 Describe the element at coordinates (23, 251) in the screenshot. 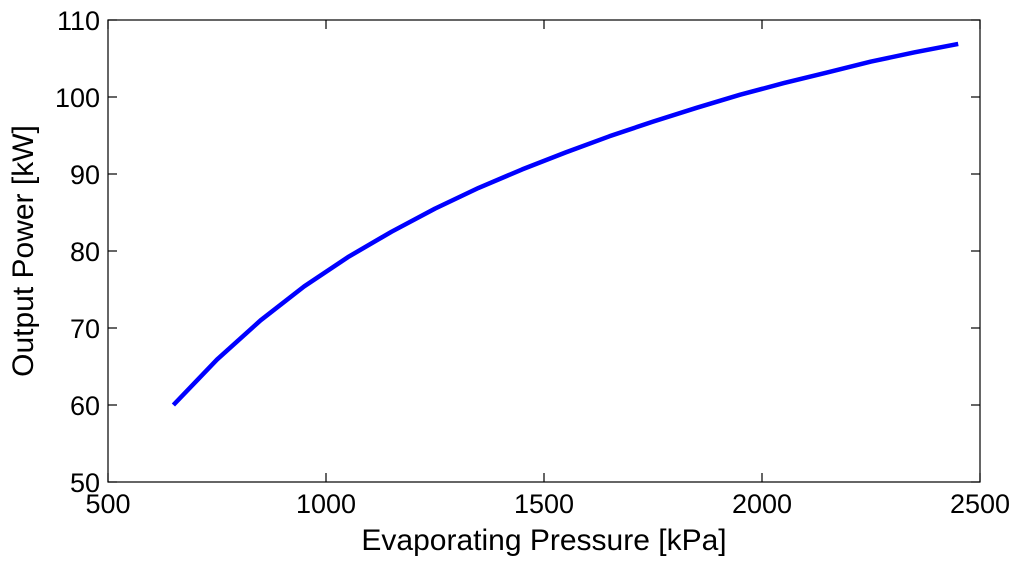

I see `y-axis-label: Output Power [kW]` at that location.